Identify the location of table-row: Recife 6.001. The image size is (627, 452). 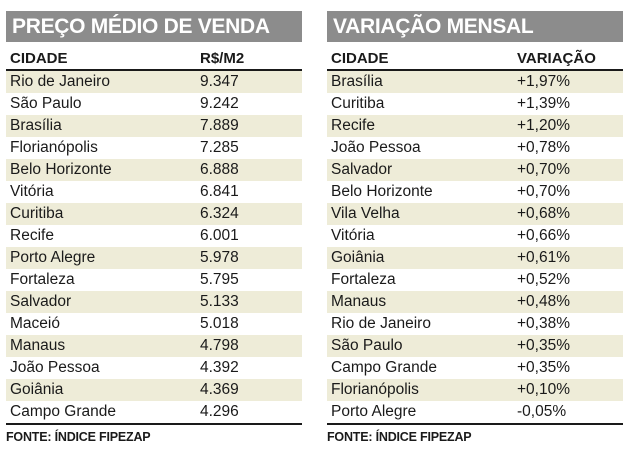
(154, 236).